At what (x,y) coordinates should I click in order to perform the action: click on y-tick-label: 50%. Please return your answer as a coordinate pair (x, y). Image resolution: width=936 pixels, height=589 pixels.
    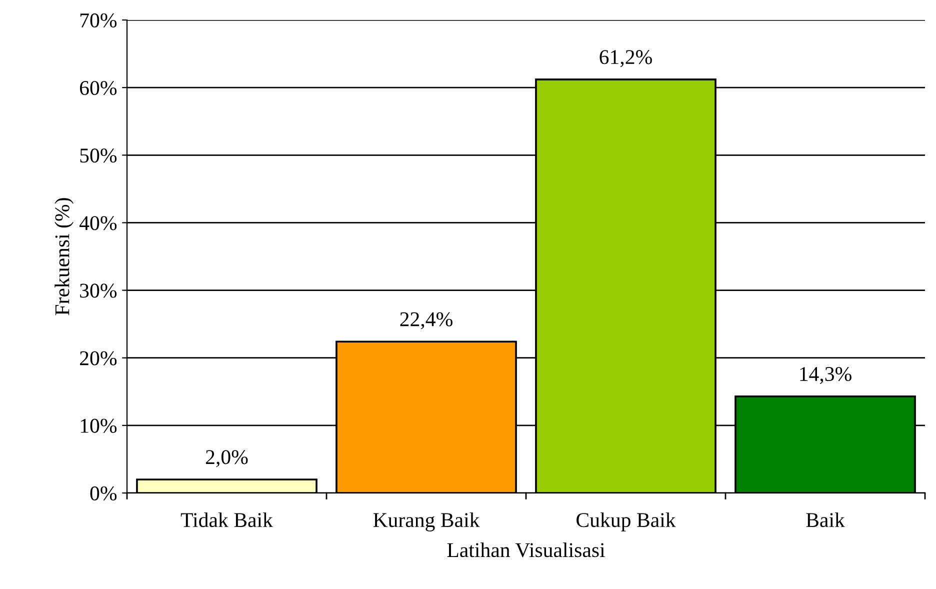
    Looking at the image, I should click on (98, 155).